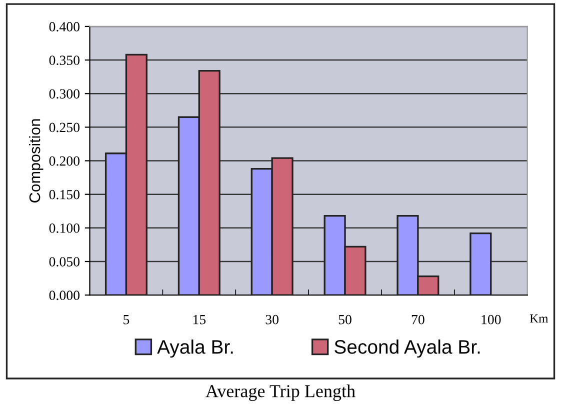 This screenshot has height=407, width=561. I want to click on text: Average Trip Length, so click(281, 392).